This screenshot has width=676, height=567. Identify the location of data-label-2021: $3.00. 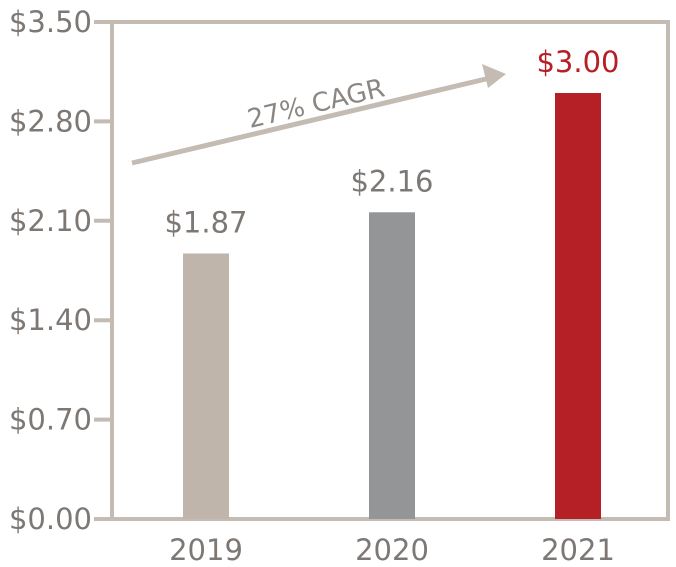
(577, 62).